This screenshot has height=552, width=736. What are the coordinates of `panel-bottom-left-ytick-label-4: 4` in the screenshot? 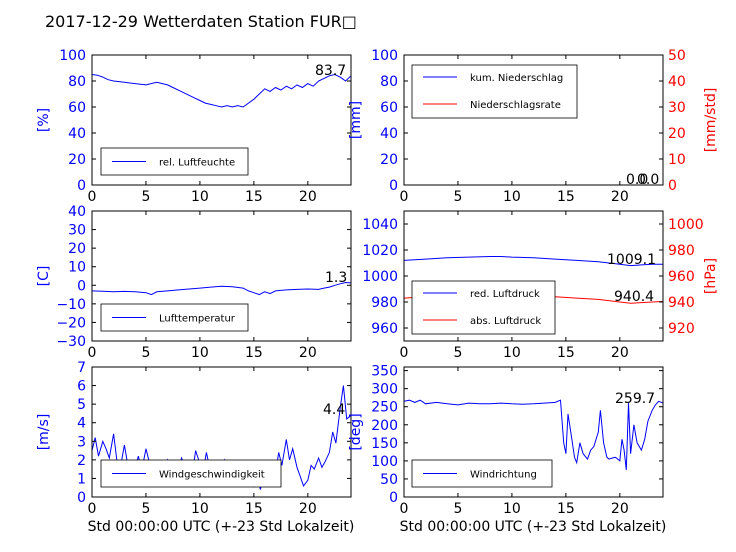 It's located at (81, 424).